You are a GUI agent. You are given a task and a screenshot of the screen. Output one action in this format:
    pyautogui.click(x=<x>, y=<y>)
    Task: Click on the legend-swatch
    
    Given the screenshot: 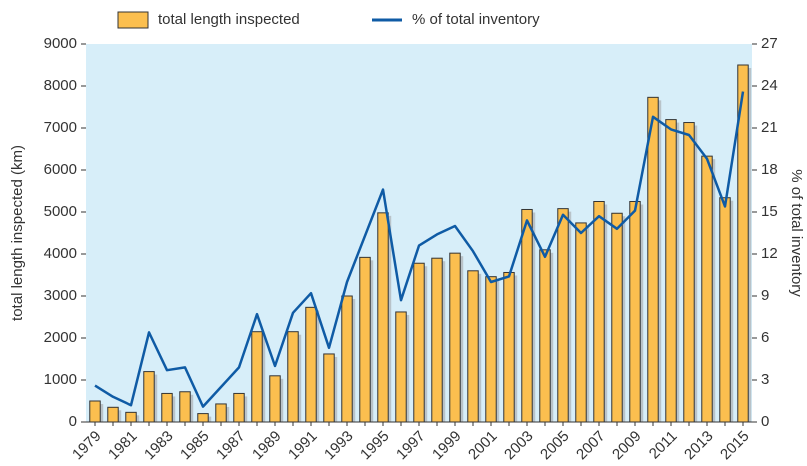 What is the action you would take?
    pyautogui.click(x=133, y=20)
    